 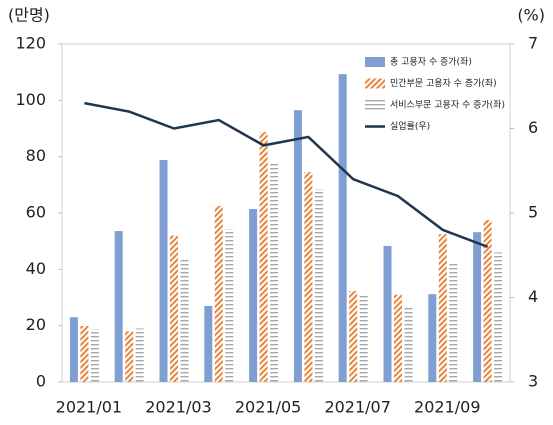 What do you see at coordinates (431, 62) in the screenshot?
I see `legend-label: 총 고용자 수 증가(좌)` at bounding box center [431, 62].